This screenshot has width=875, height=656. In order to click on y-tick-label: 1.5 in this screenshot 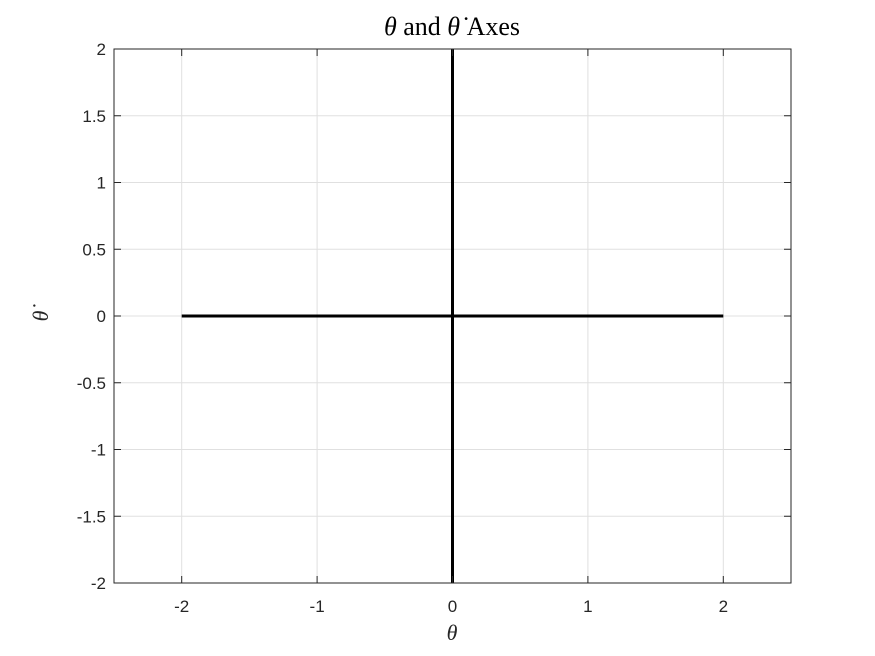, I will do `click(94, 116)`.